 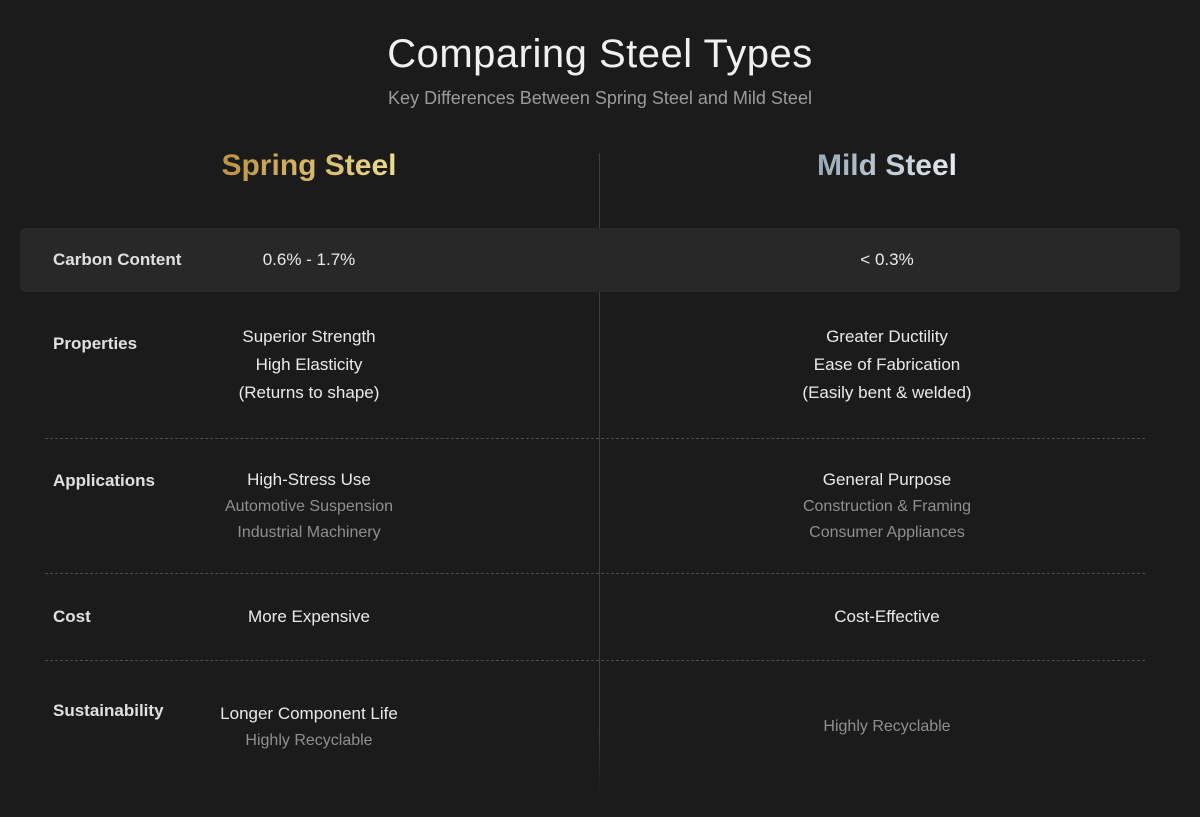 I want to click on mild-steel-header-text: Mild Steel, so click(x=887, y=166).